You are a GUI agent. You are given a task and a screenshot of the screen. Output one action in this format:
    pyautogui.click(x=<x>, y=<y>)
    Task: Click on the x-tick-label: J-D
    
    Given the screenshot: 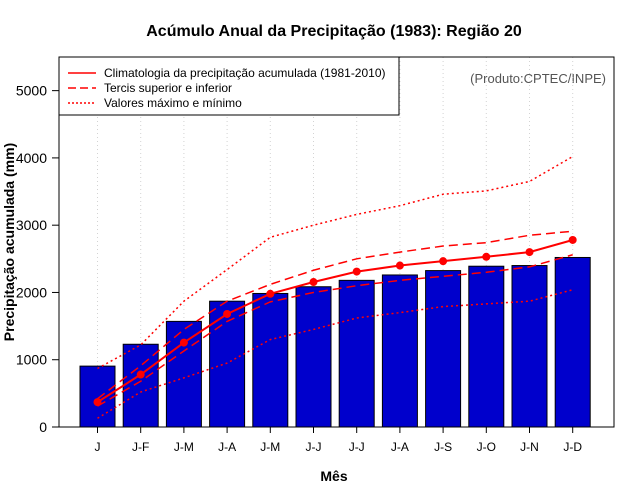 What is the action you would take?
    pyautogui.click(x=572, y=447)
    